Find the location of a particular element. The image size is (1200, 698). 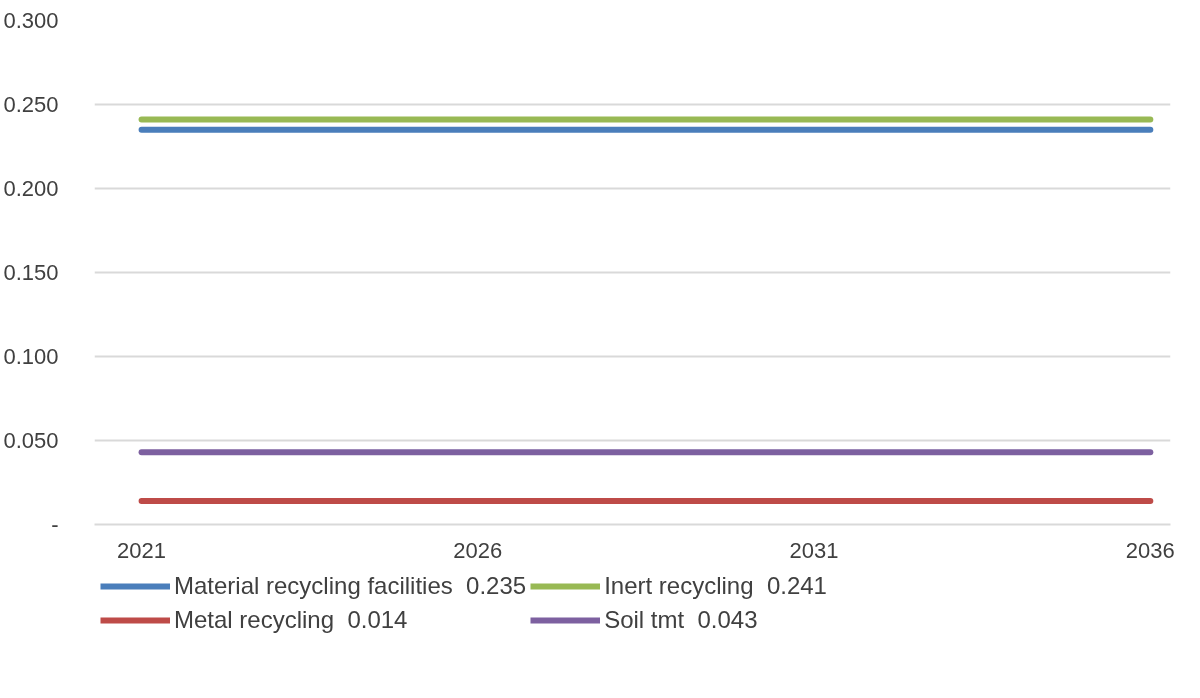

y-tick-label: 0.100 is located at coordinates (31, 356).